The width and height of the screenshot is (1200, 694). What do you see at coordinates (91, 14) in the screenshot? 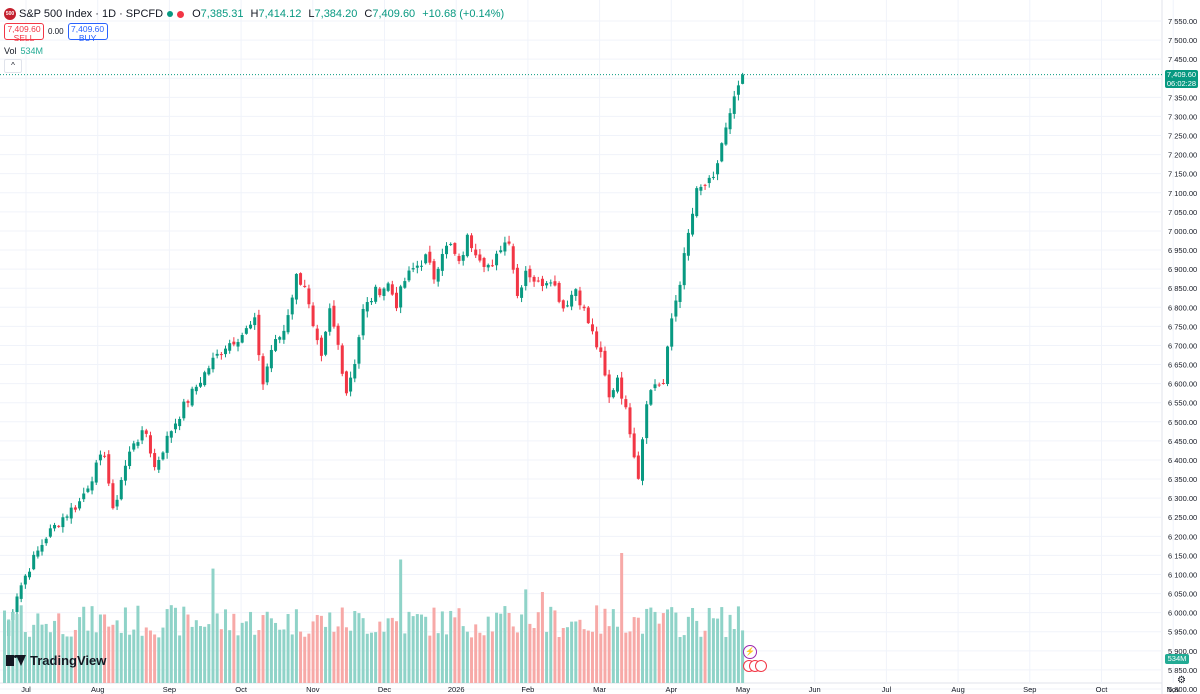
I see `symbol-title: S&P 500 Index · 1D · SPCFD` at bounding box center [91, 14].